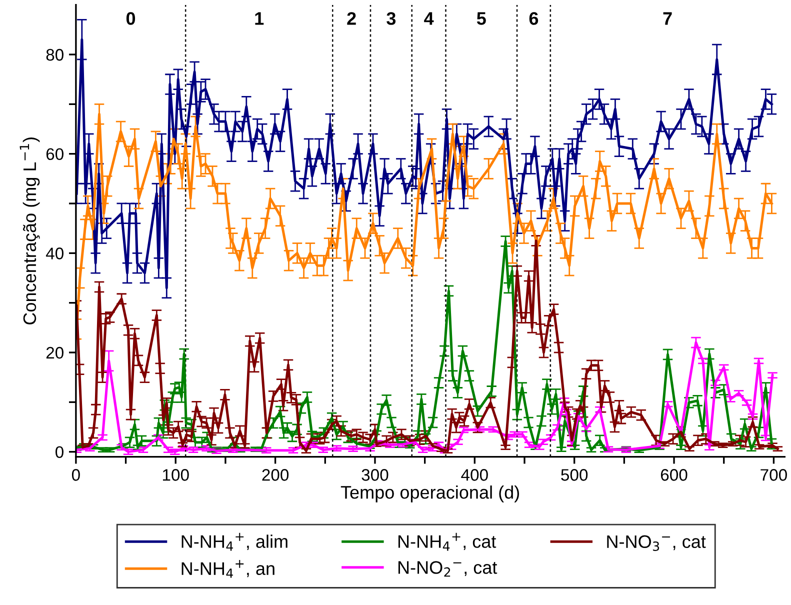  I want to click on annotation: 3, so click(391, 18).